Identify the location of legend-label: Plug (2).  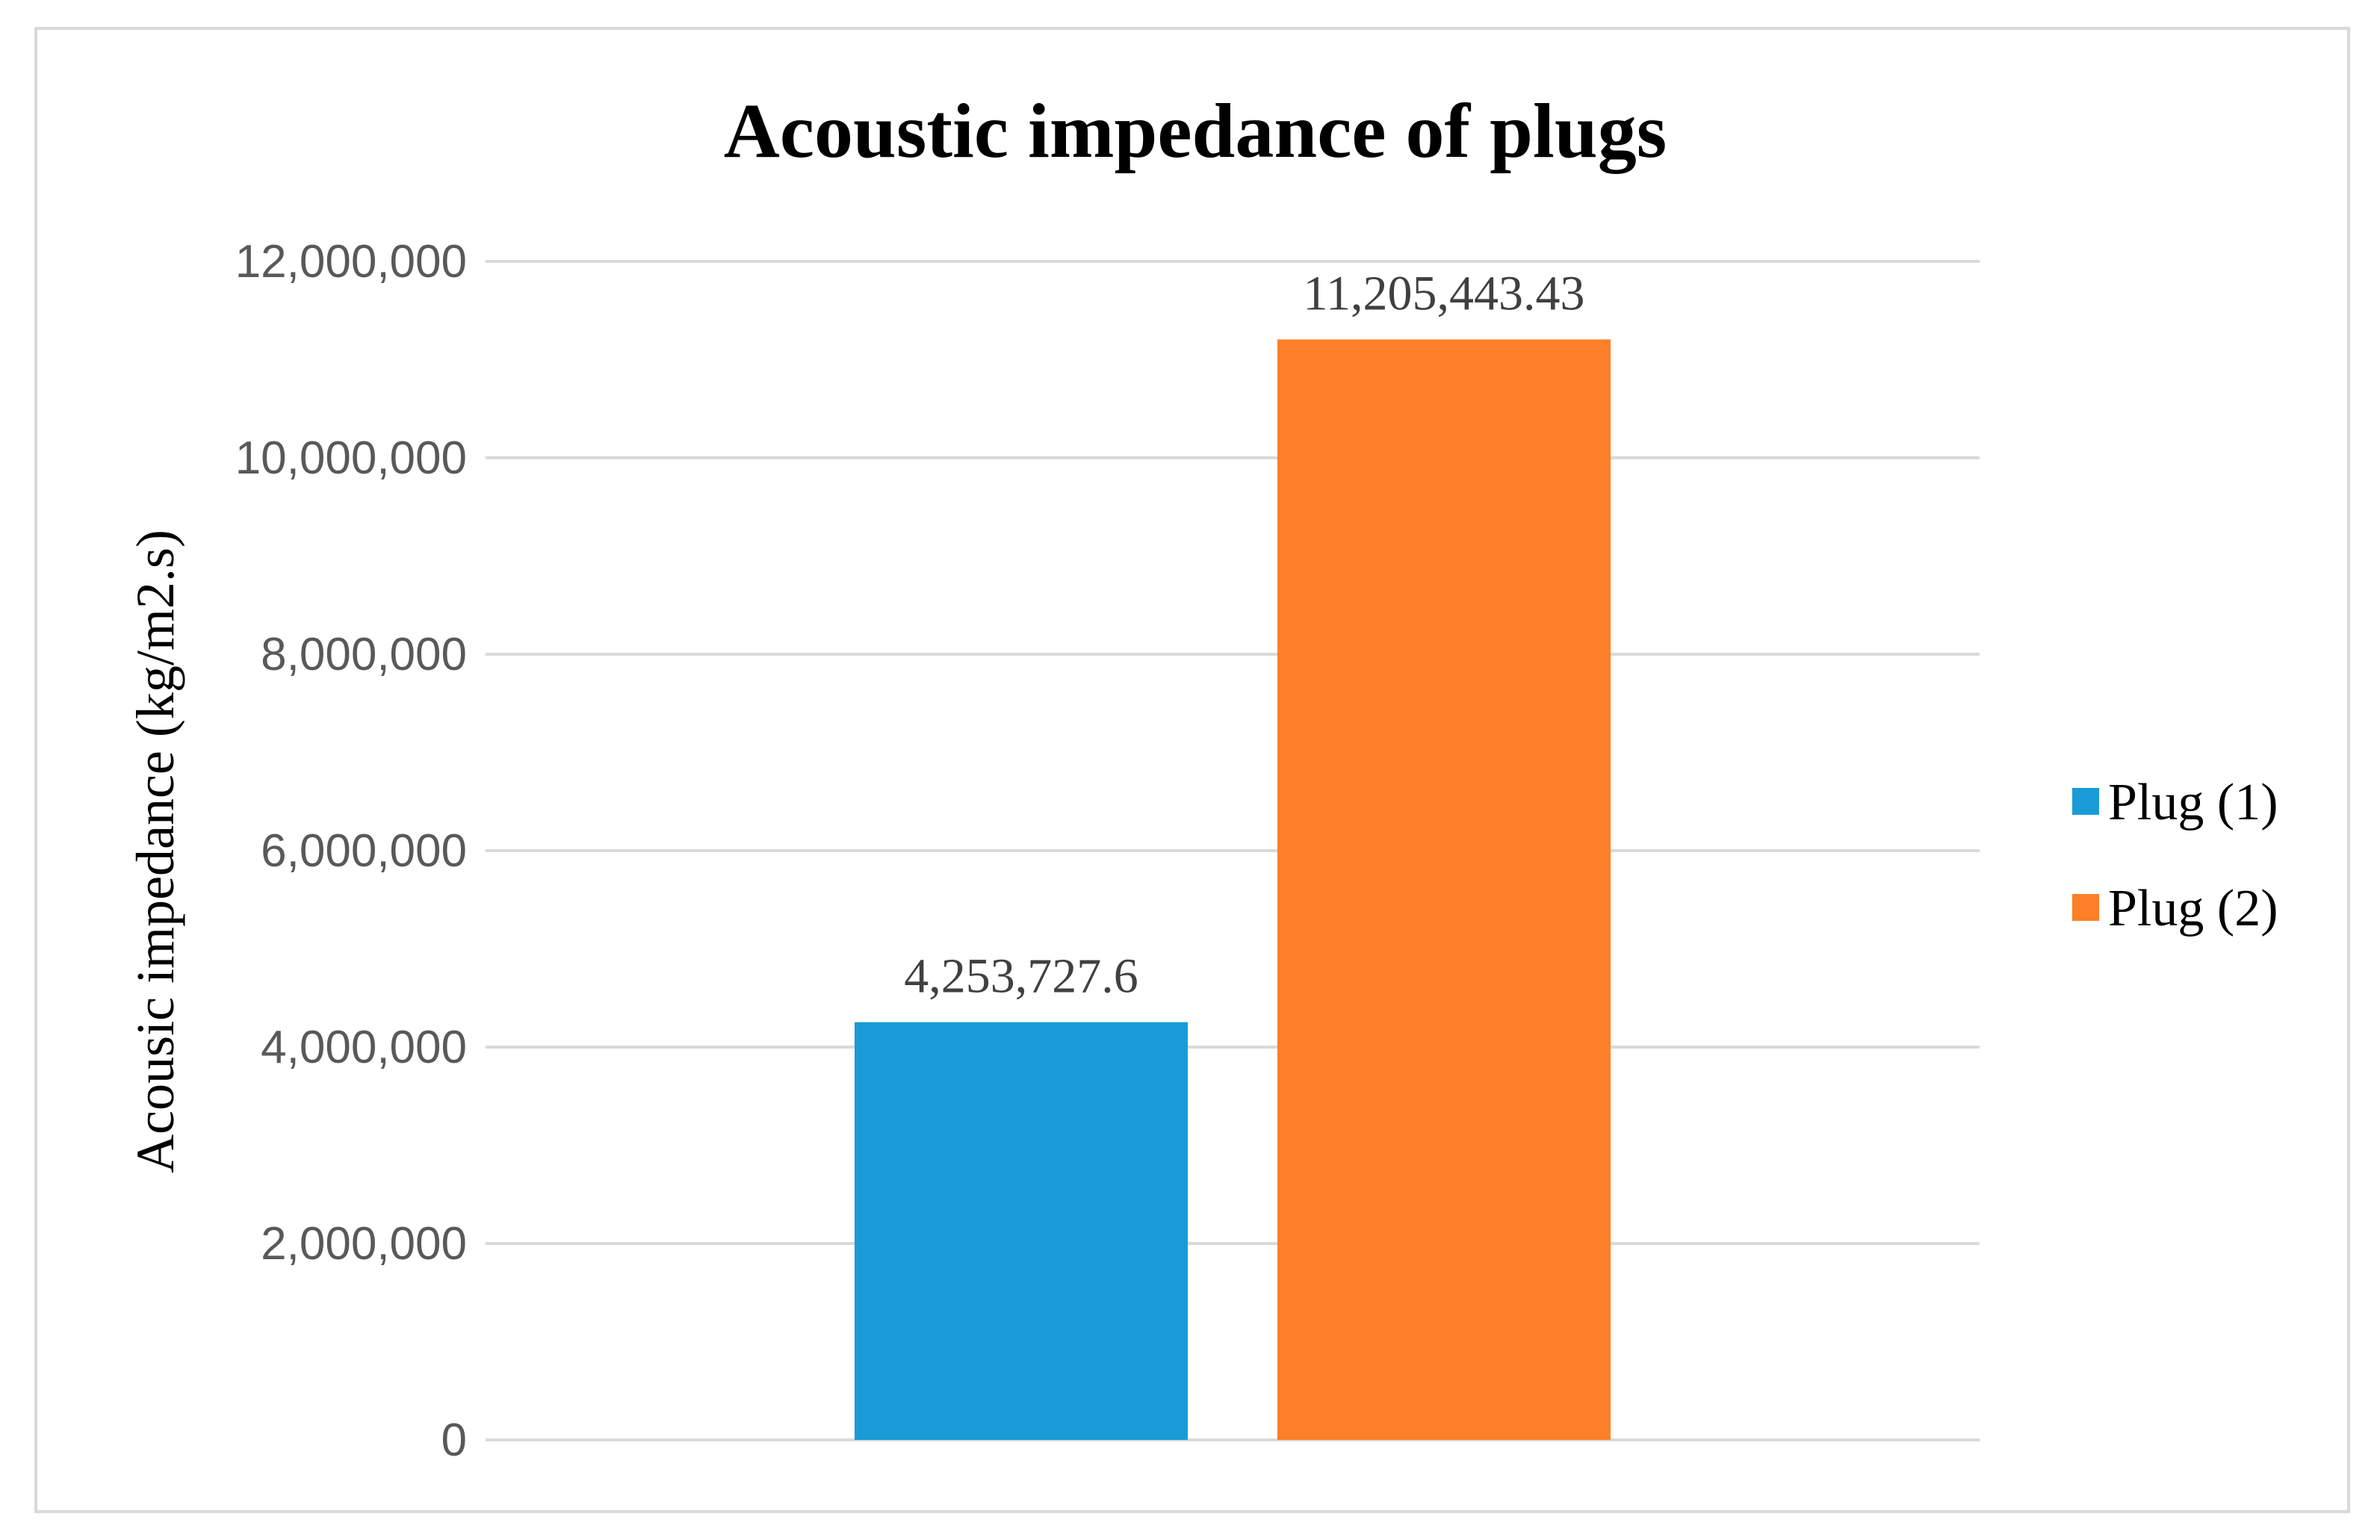
(2193, 908).